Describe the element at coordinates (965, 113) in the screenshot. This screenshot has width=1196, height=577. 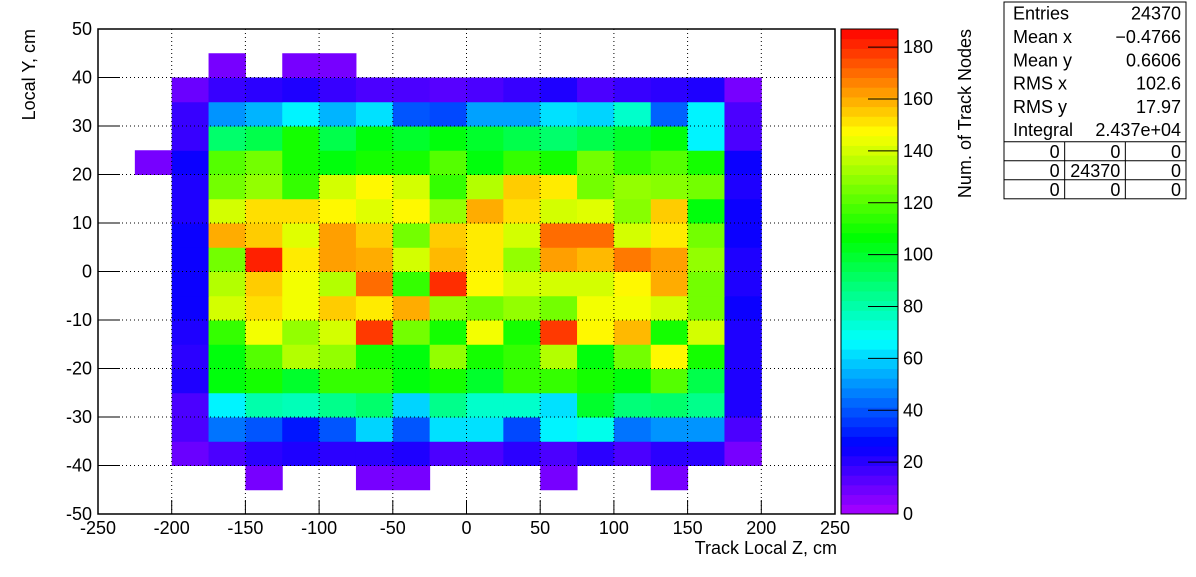
I see `z-axis-label: Num. of Track Nodes` at that location.